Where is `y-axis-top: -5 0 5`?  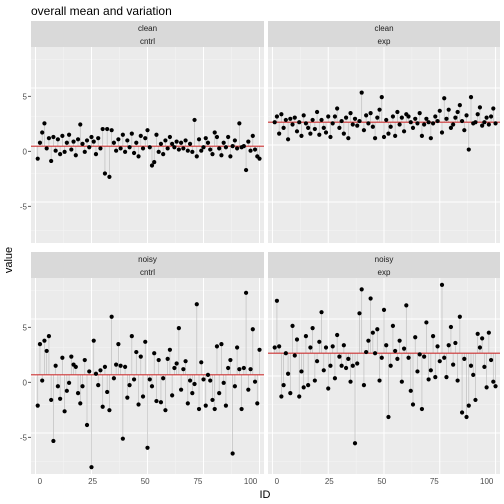
y-axis-top: -5 0 5 is located at coordinates (25, 151).